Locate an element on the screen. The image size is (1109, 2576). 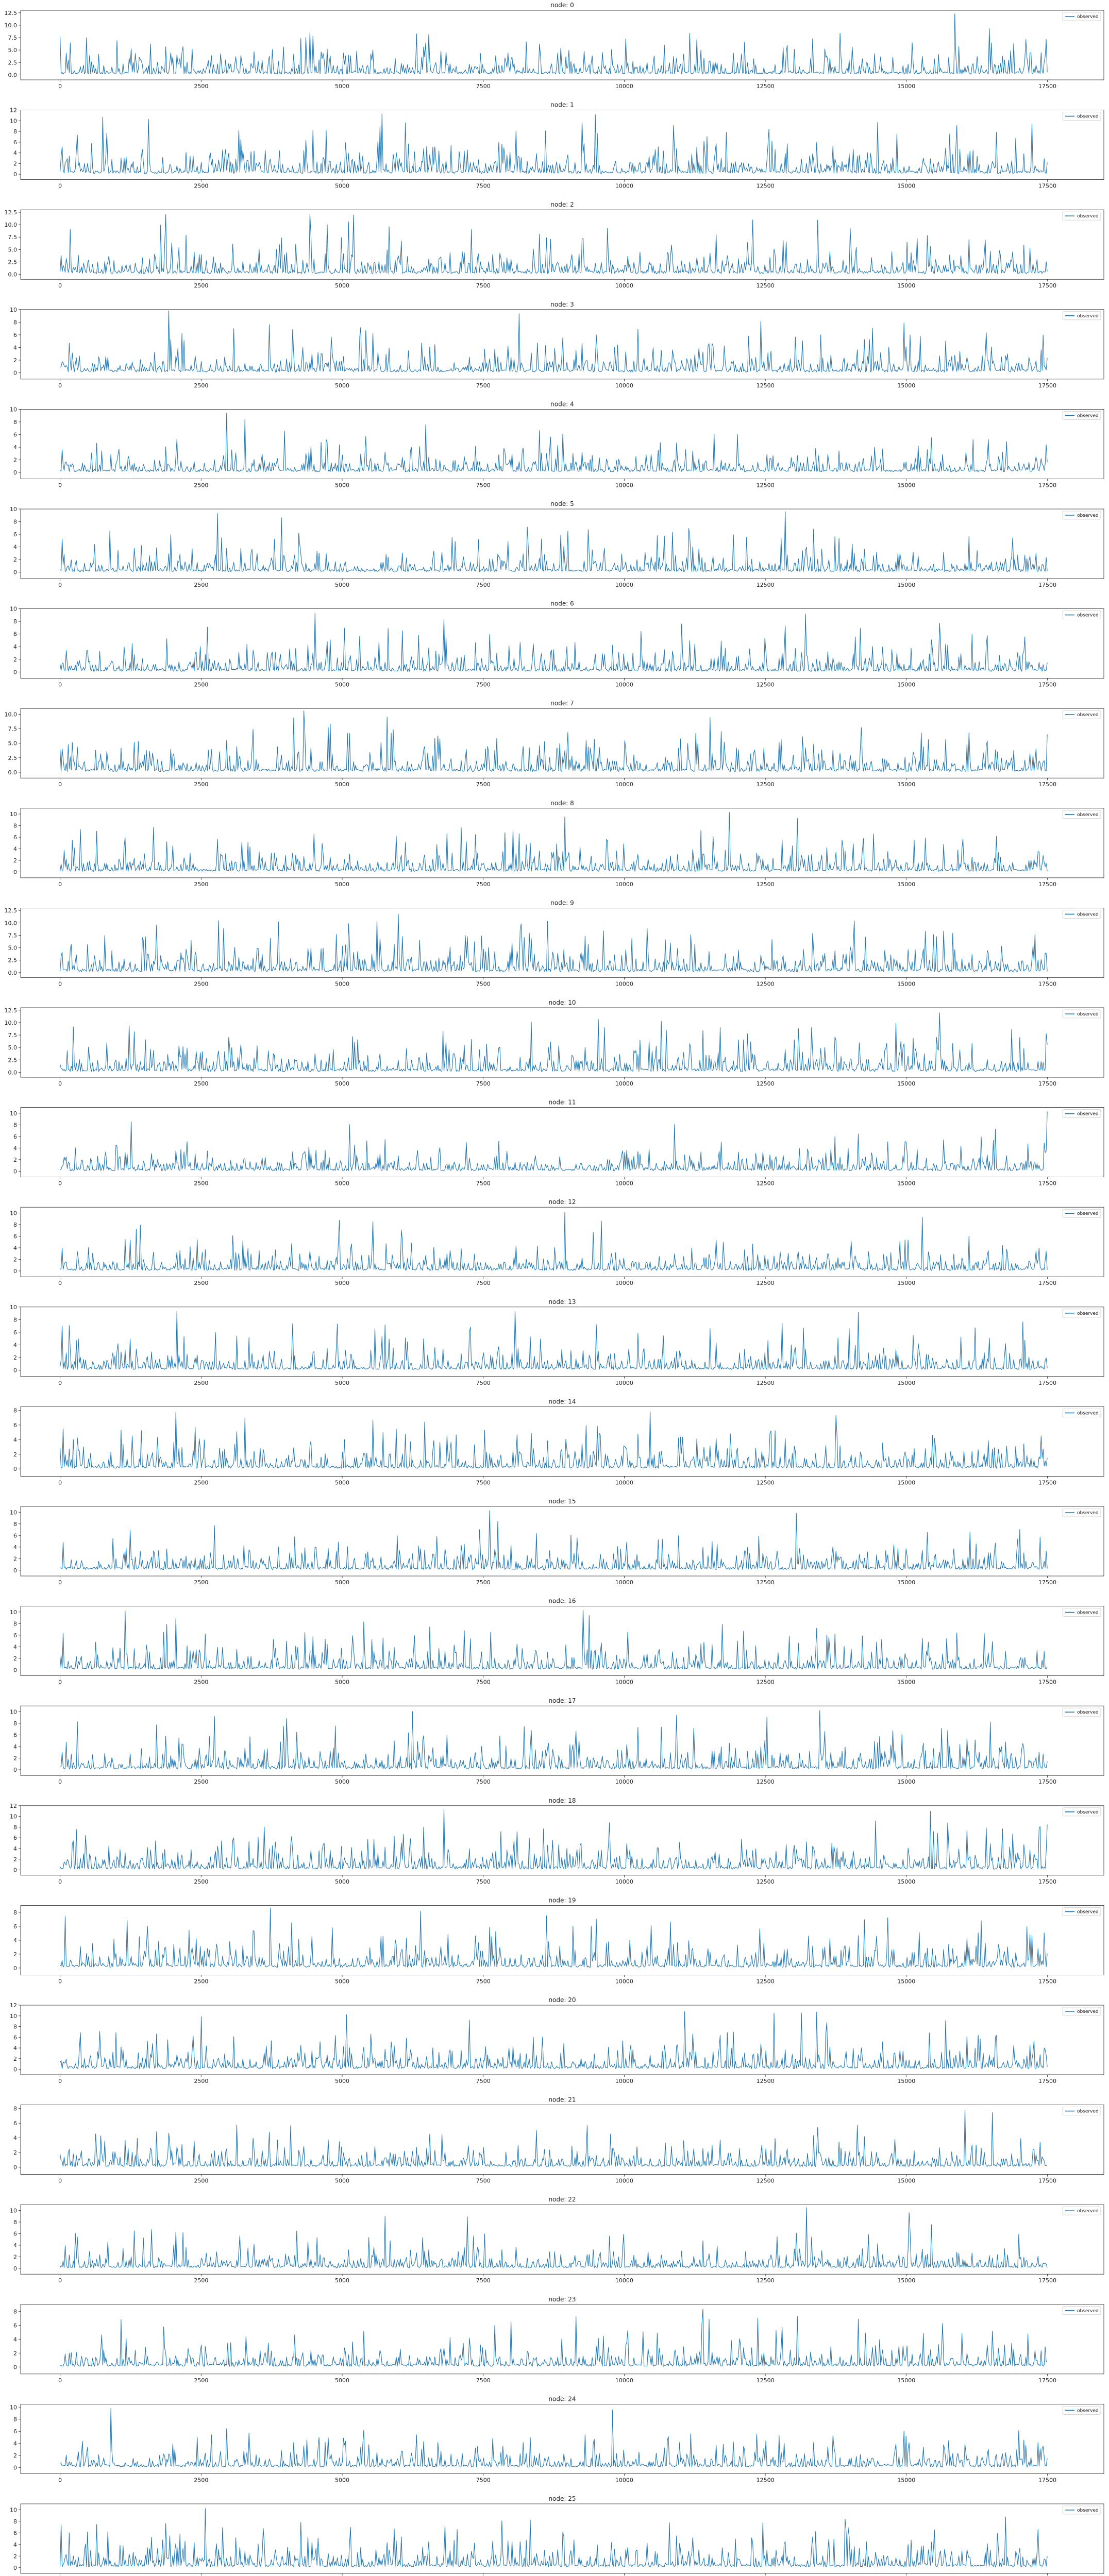
chart-title: node: 16 is located at coordinates (562, 1602).